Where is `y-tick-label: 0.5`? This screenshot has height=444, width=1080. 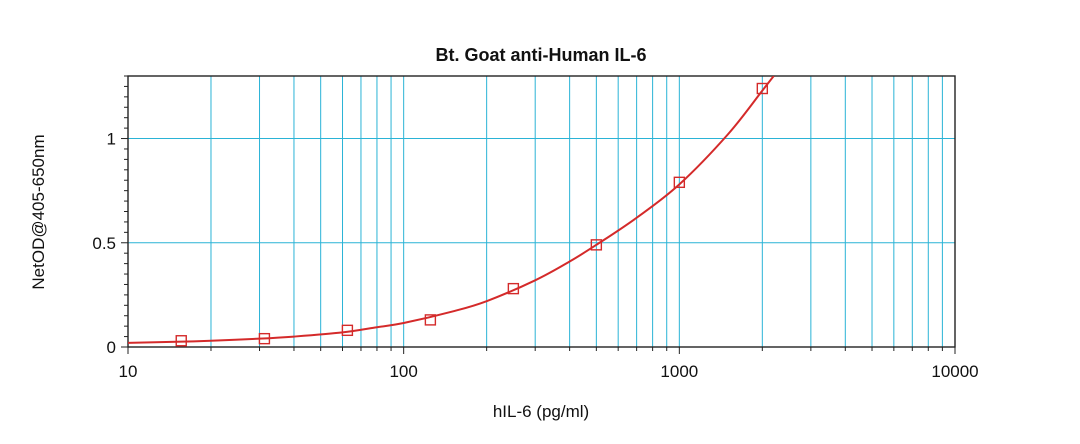 y-tick-label: 0.5 is located at coordinates (104, 243).